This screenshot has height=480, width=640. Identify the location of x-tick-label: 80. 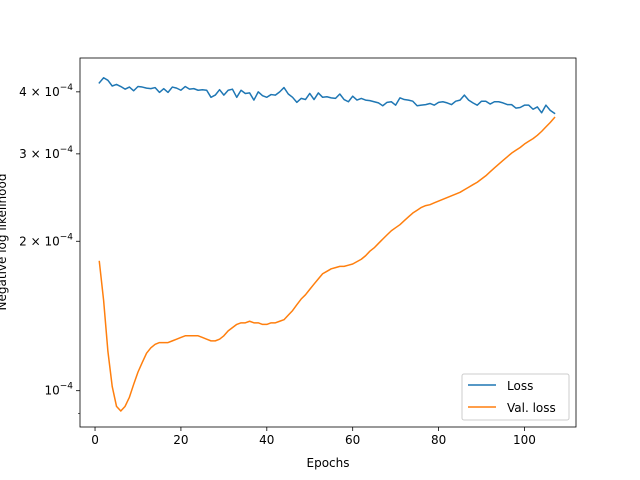
(438, 440).